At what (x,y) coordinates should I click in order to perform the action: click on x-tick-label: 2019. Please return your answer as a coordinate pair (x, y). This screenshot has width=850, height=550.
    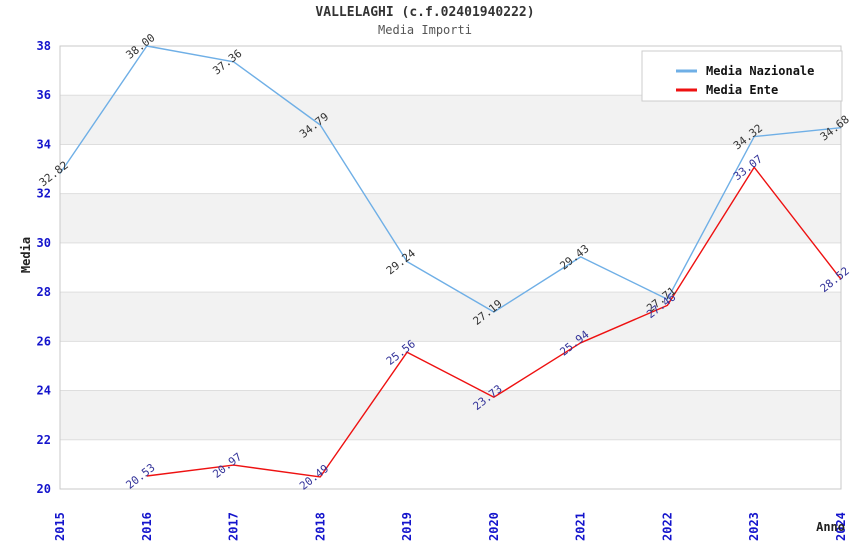
    Looking at the image, I should click on (407, 526).